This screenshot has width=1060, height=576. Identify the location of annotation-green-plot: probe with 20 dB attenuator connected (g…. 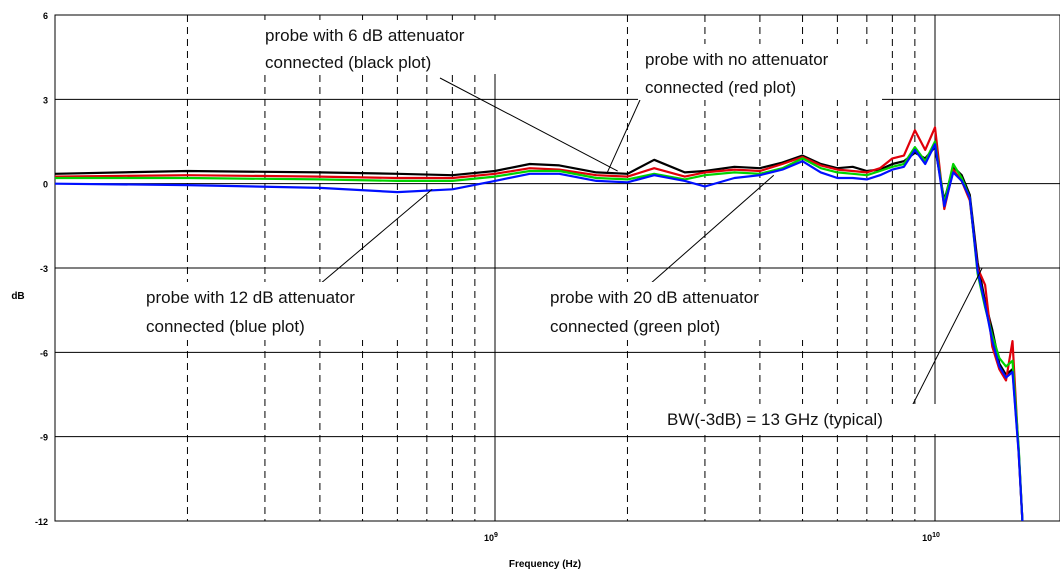
(680, 311).